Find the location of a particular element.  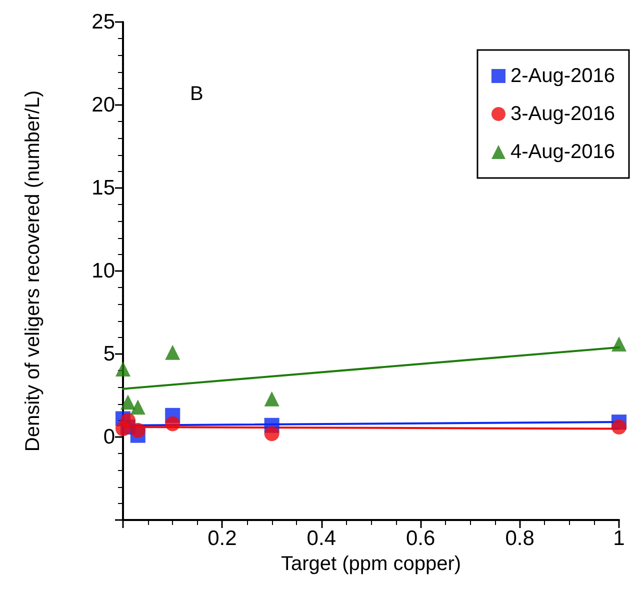

annotation: B is located at coordinates (197, 94).